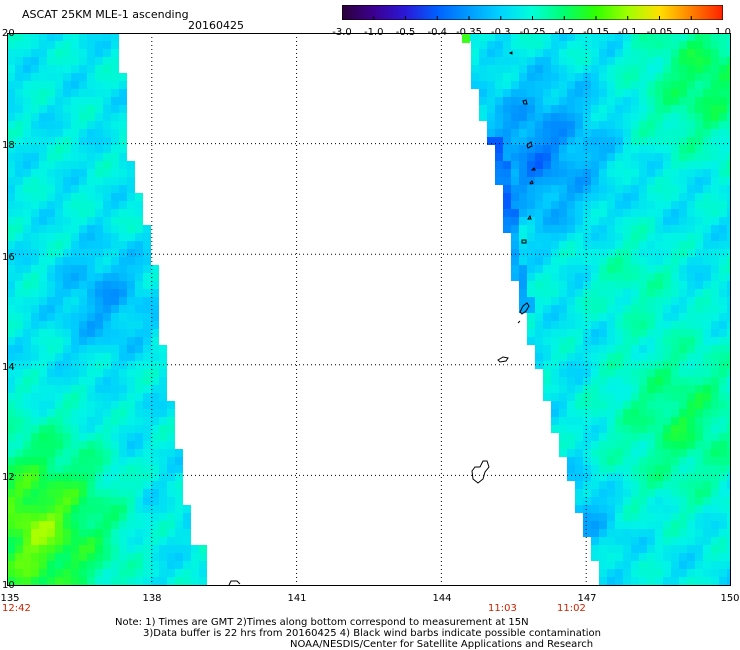 The height and width of the screenshot is (650, 740). Describe the element at coordinates (533, 169) in the screenshot. I see `island-outline` at that location.